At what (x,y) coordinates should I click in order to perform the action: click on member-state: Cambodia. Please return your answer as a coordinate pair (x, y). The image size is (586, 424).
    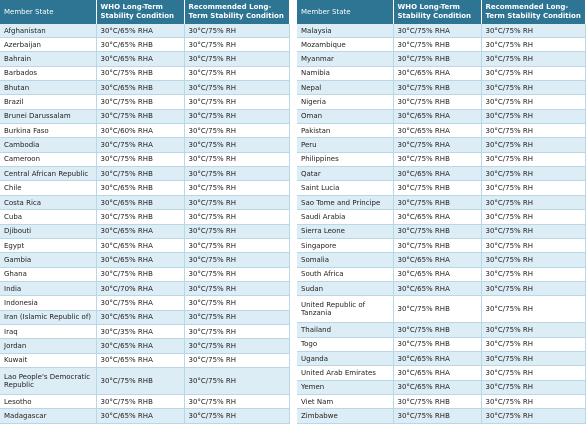
    Looking at the image, I should click on (48, 145).